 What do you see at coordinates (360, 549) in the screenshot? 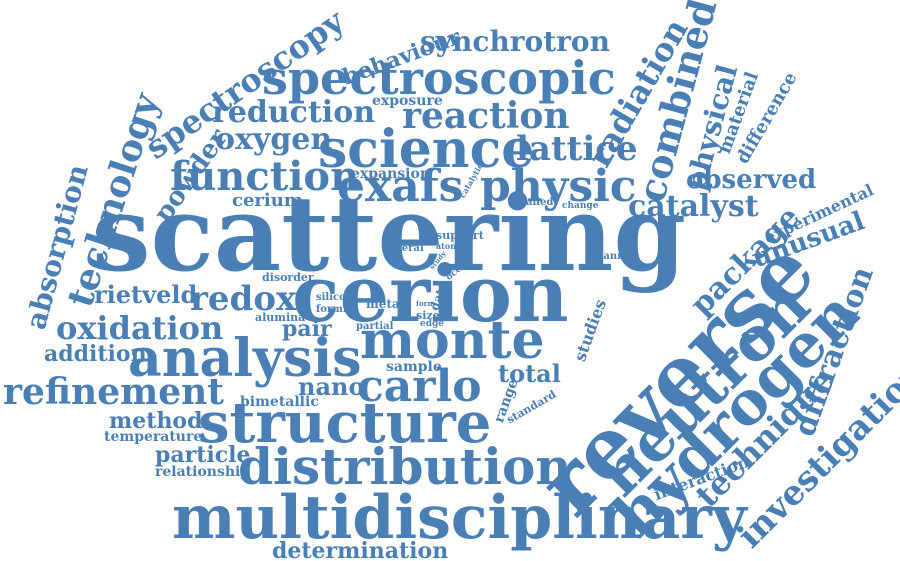
I see `word-determination: determination` at bounding box center [360, 549].